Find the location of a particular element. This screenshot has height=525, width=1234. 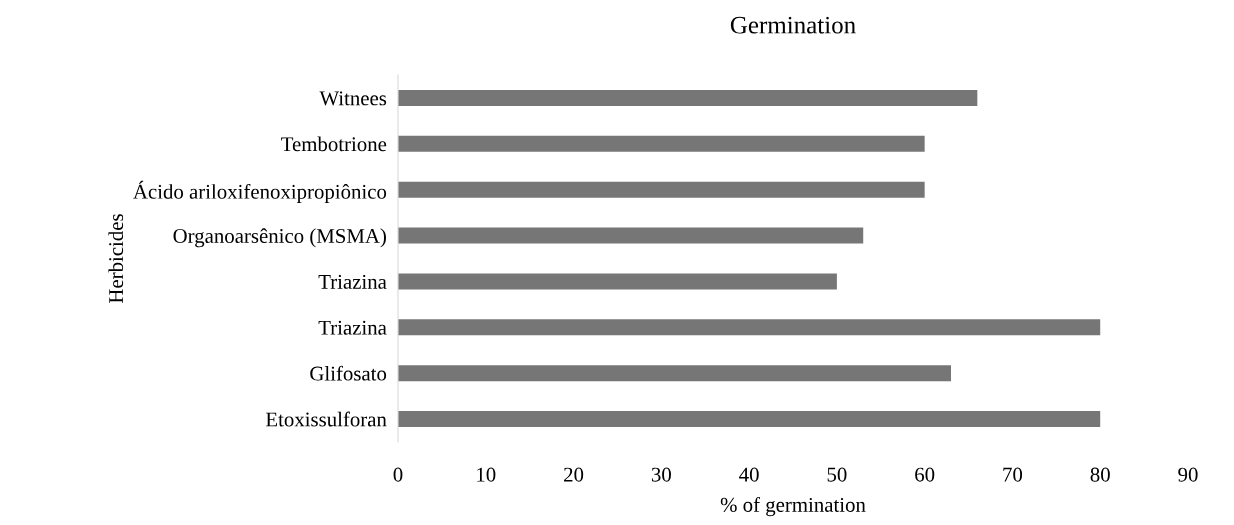

y-tick-label: Ácido ariloxifenoxipropiônico is located at coordinates (260, 192).